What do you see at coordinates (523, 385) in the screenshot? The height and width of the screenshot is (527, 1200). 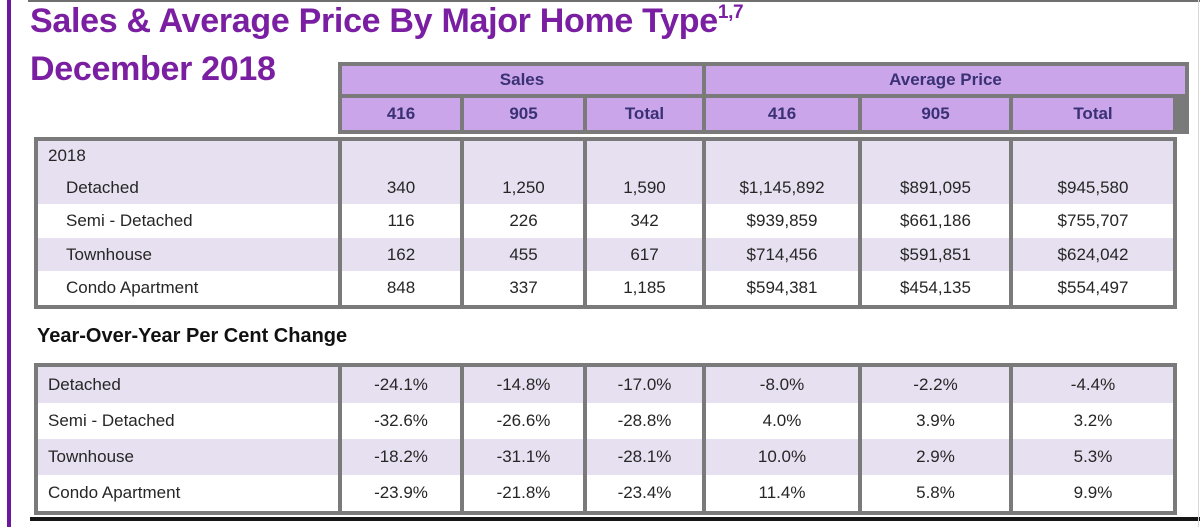 I see `table-cell: -14.8%` at bounding box center [523, 385].